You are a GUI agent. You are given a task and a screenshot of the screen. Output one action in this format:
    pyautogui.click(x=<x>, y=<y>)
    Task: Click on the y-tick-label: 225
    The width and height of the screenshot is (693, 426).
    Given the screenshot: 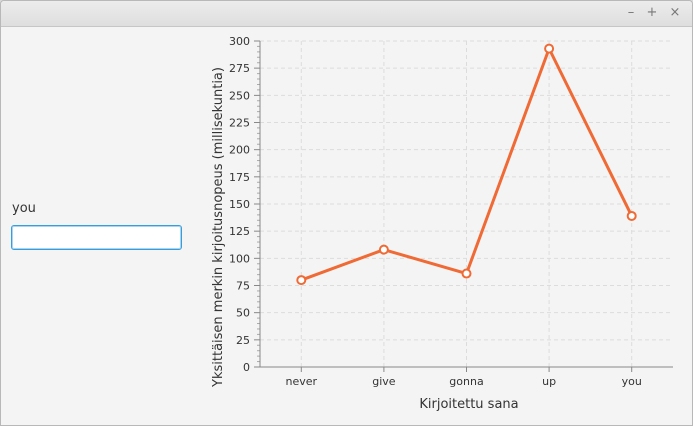 What is the action you would take?
    pyautogui.click(x=239, y=123)
    